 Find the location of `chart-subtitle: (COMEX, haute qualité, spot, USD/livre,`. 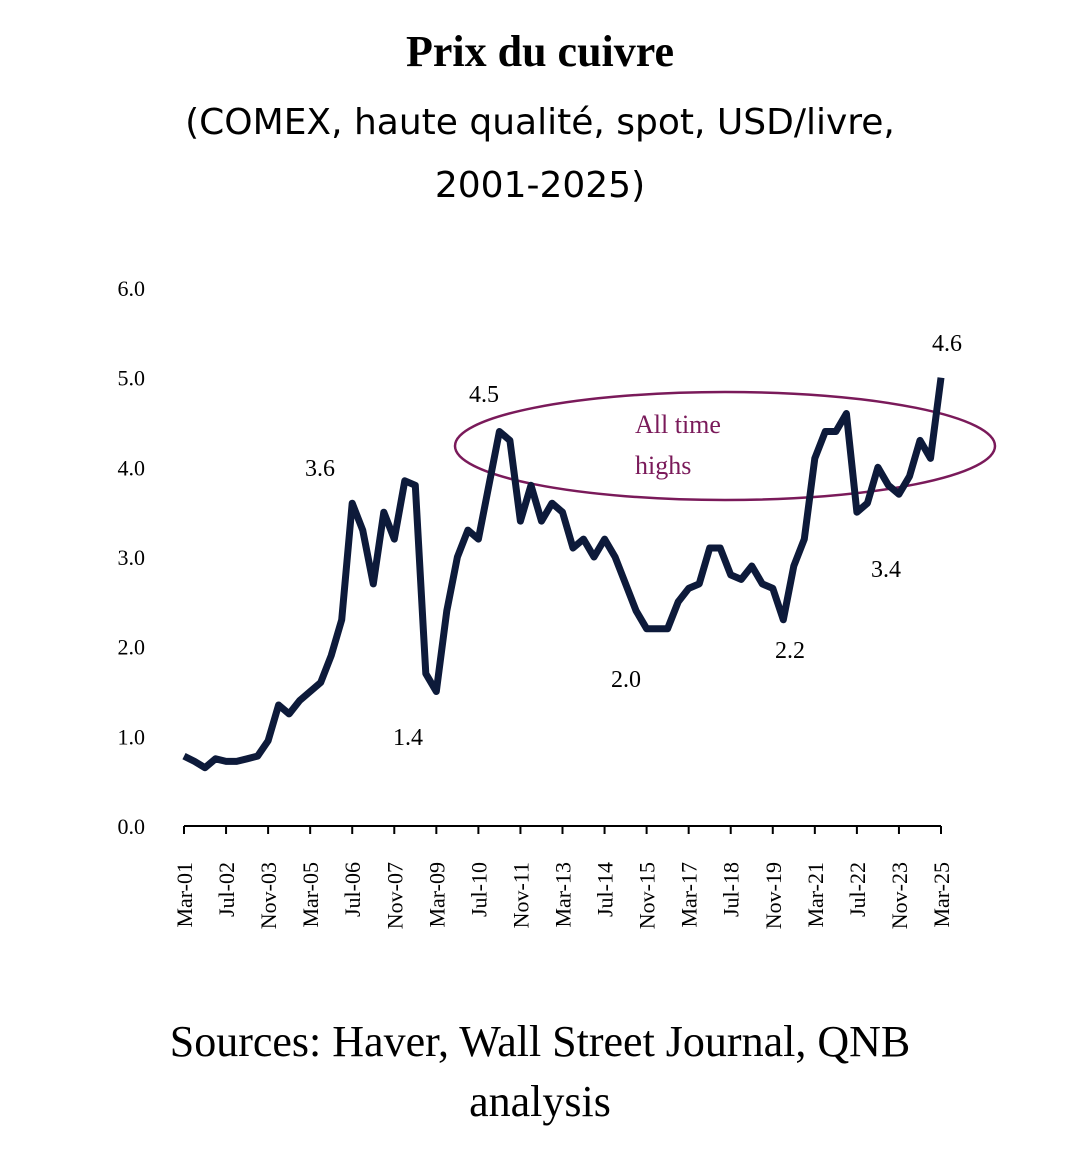

chart-subtitle: (COMEX, haute qualité, spot, USD/livre, is located at coordinates (540, 122).